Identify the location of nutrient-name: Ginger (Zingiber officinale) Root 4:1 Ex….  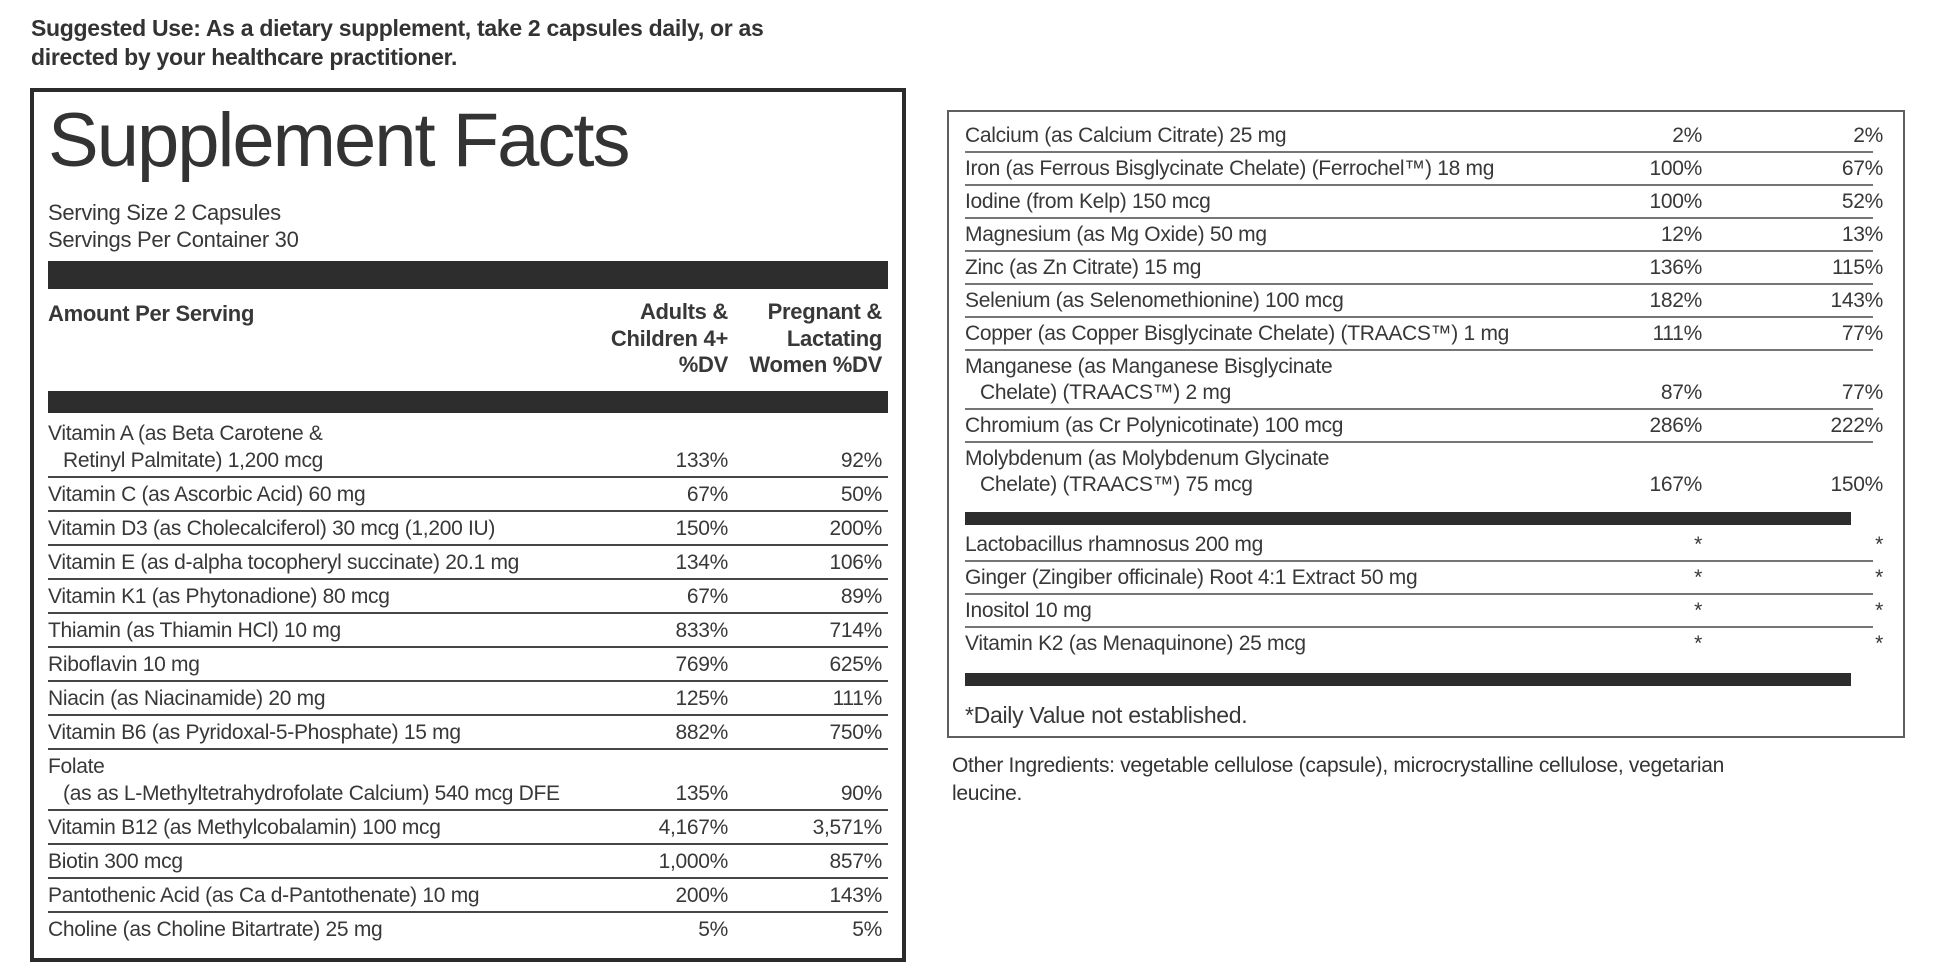
(1191, 577).